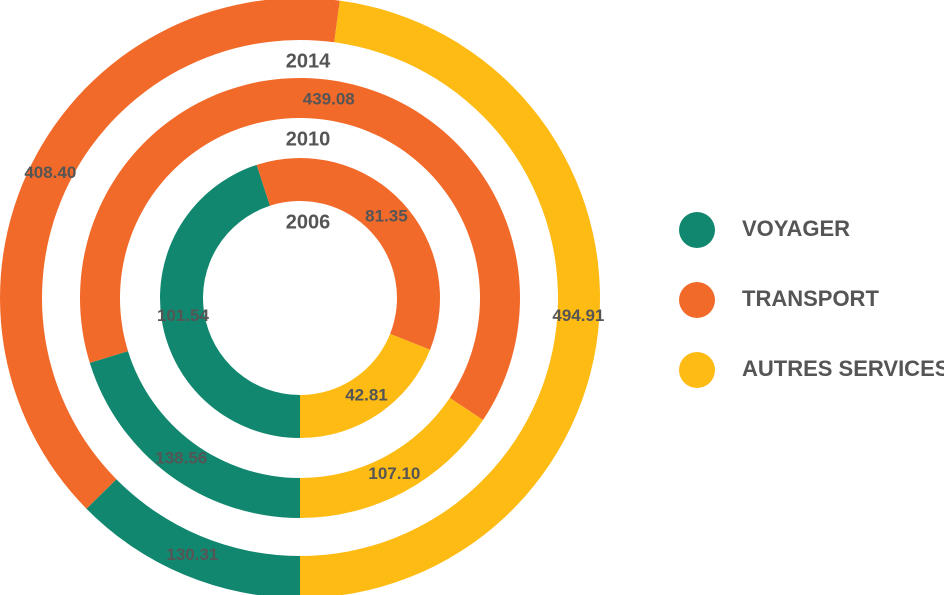 The image size is (944, 595). Describe the element at coordinates (796, 228) in the screenshot. I see `legend-label: VOYAGER` at that location.